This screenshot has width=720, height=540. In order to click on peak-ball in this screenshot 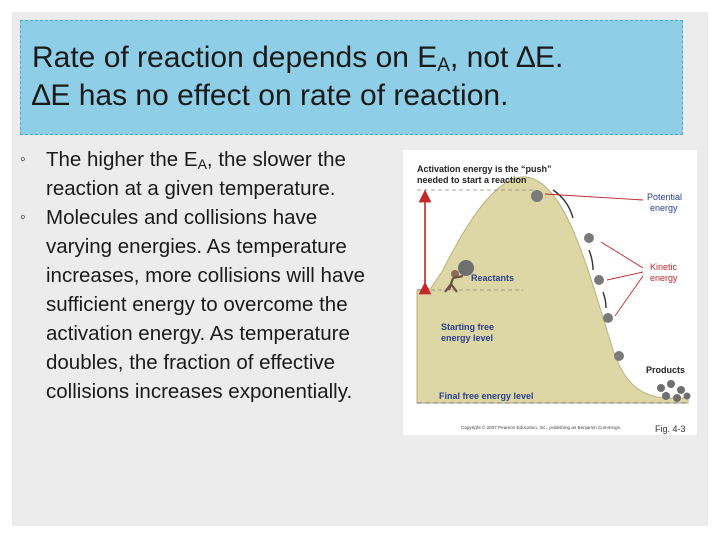, I will do `click(537, 196)`.